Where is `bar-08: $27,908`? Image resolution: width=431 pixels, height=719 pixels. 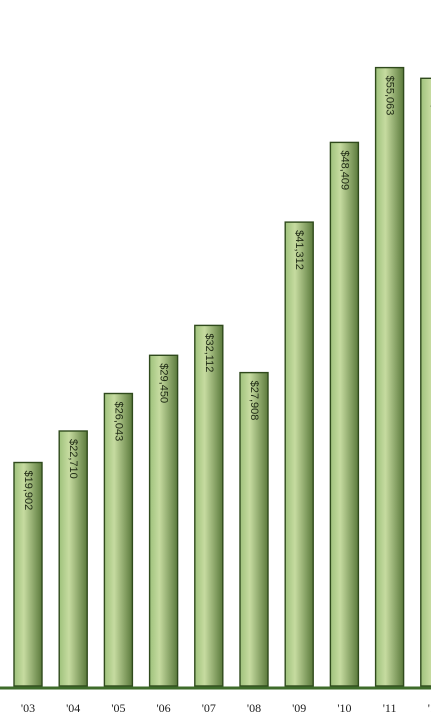
bar-08: $27,908 is located at coordinates (254, 529).